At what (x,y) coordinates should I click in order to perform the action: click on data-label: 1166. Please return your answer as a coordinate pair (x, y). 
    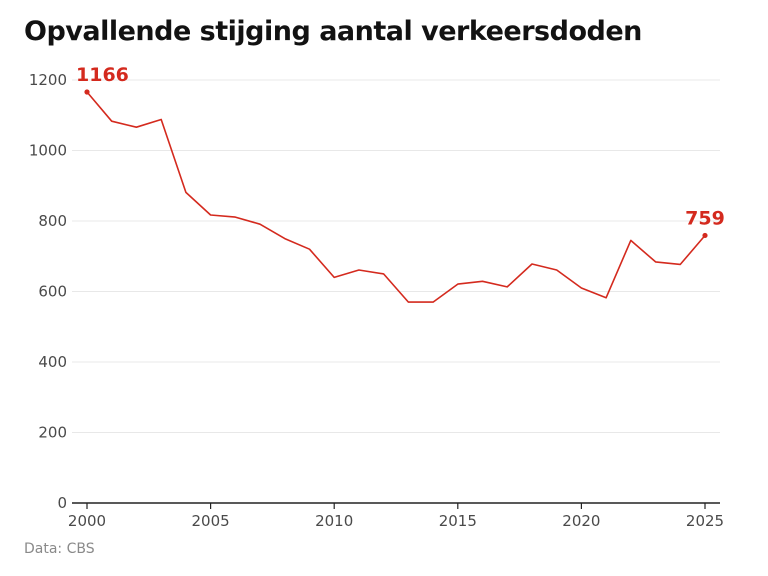
    Looking at the image, I should click on (102, 75).